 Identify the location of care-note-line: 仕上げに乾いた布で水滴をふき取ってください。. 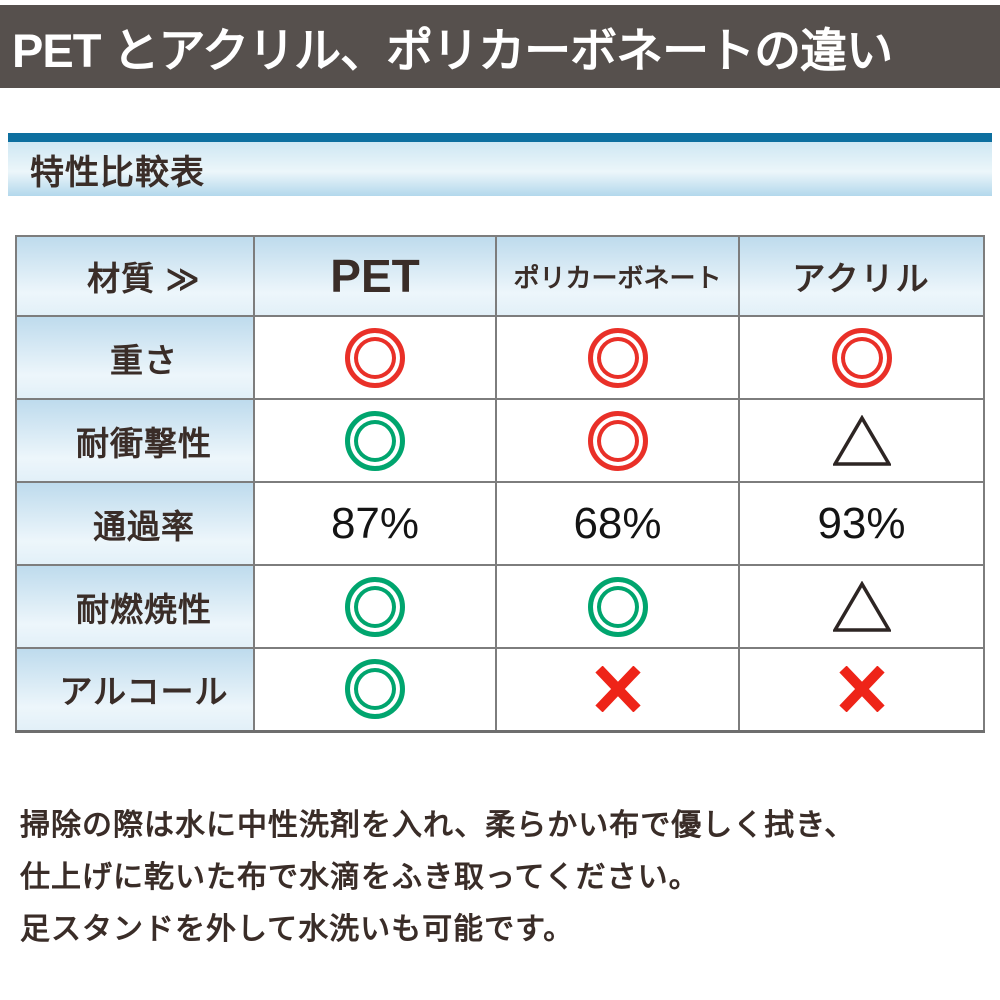
(360, 877).